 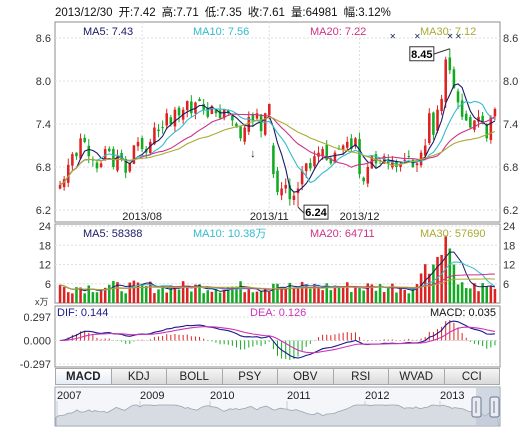 I want to click on price-ma-legend: MA5: 7.43, so click(x=108, y=32).